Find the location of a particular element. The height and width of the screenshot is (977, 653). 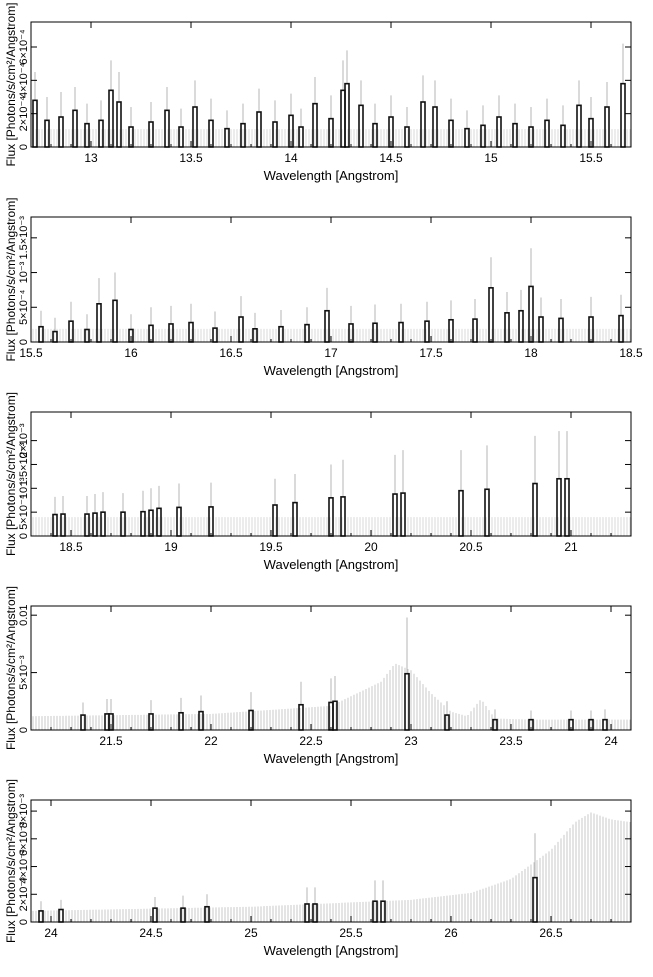

x-tick-label: 23.5 is located at coordinates (511, 741).